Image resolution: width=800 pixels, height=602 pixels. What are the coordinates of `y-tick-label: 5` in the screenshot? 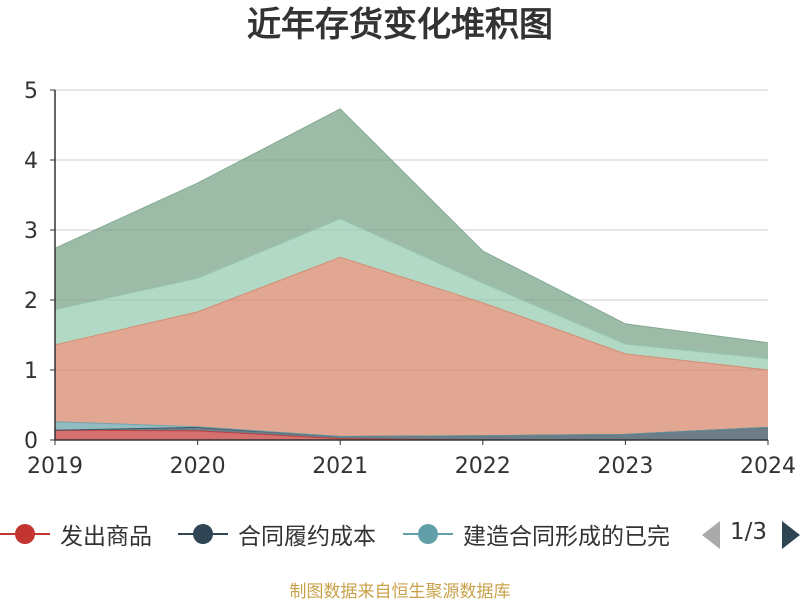 It's located at (31, 91).